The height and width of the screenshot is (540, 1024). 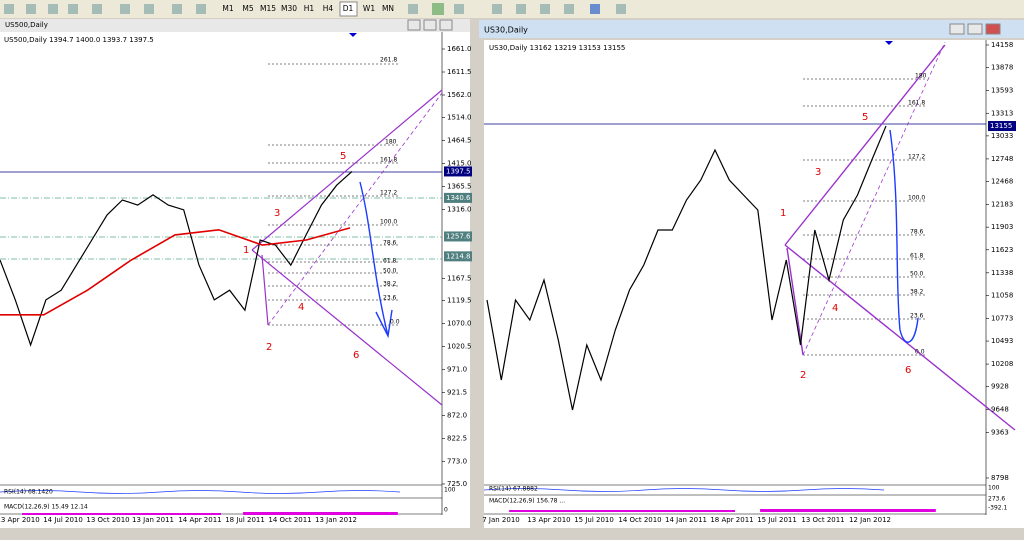 I want to click on timeframe-button: H4, so click(x=328, y=8).